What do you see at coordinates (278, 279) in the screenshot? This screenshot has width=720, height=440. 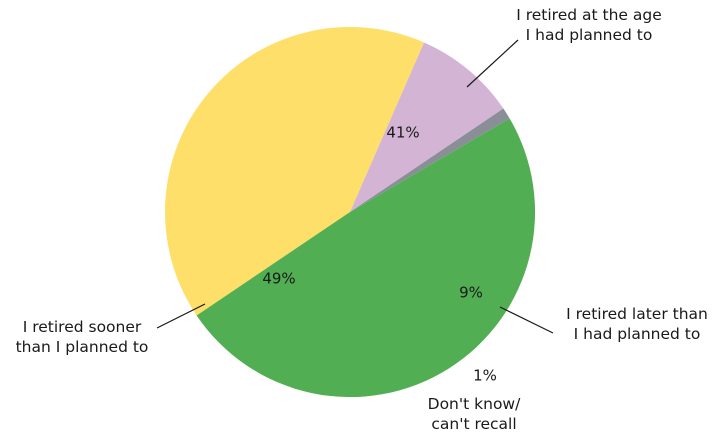 I see `slice-value-label: 49%` at bounding box center [278, 279].